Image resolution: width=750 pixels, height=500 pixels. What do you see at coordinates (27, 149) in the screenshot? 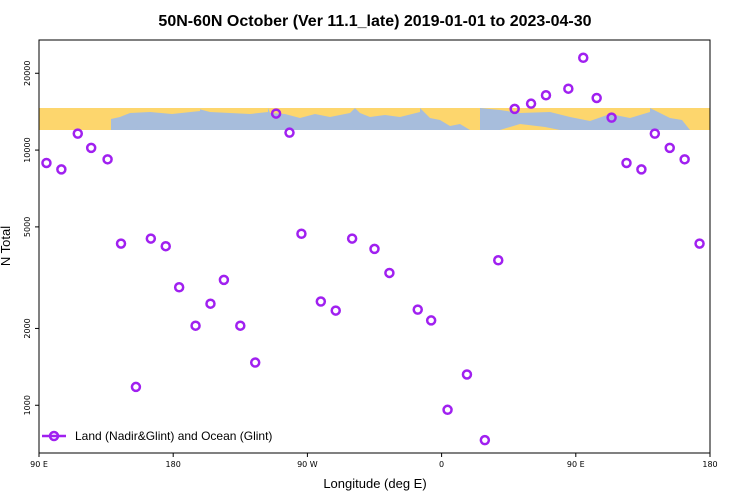
I see `y-tick-label: 10000` at bounding box center [27, 149].